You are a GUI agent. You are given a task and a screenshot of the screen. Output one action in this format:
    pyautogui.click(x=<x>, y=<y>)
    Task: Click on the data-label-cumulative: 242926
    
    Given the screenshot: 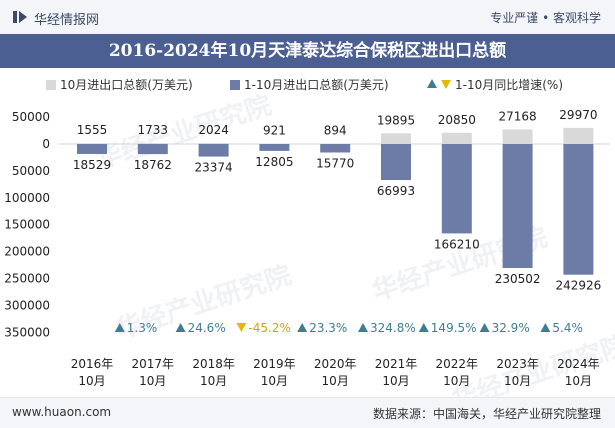 What is the action you would take?
    pyautogui.click(x=578, y=286)
    